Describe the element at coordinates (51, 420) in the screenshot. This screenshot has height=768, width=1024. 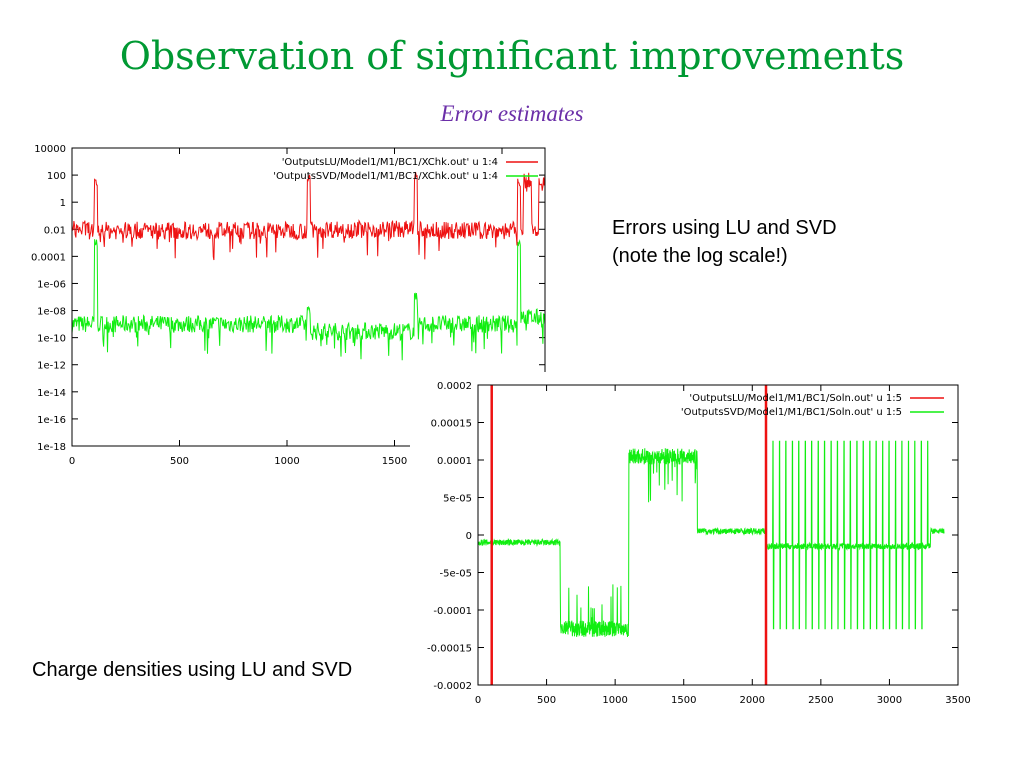
I see `y-tick-label: 1e-16` at that location.